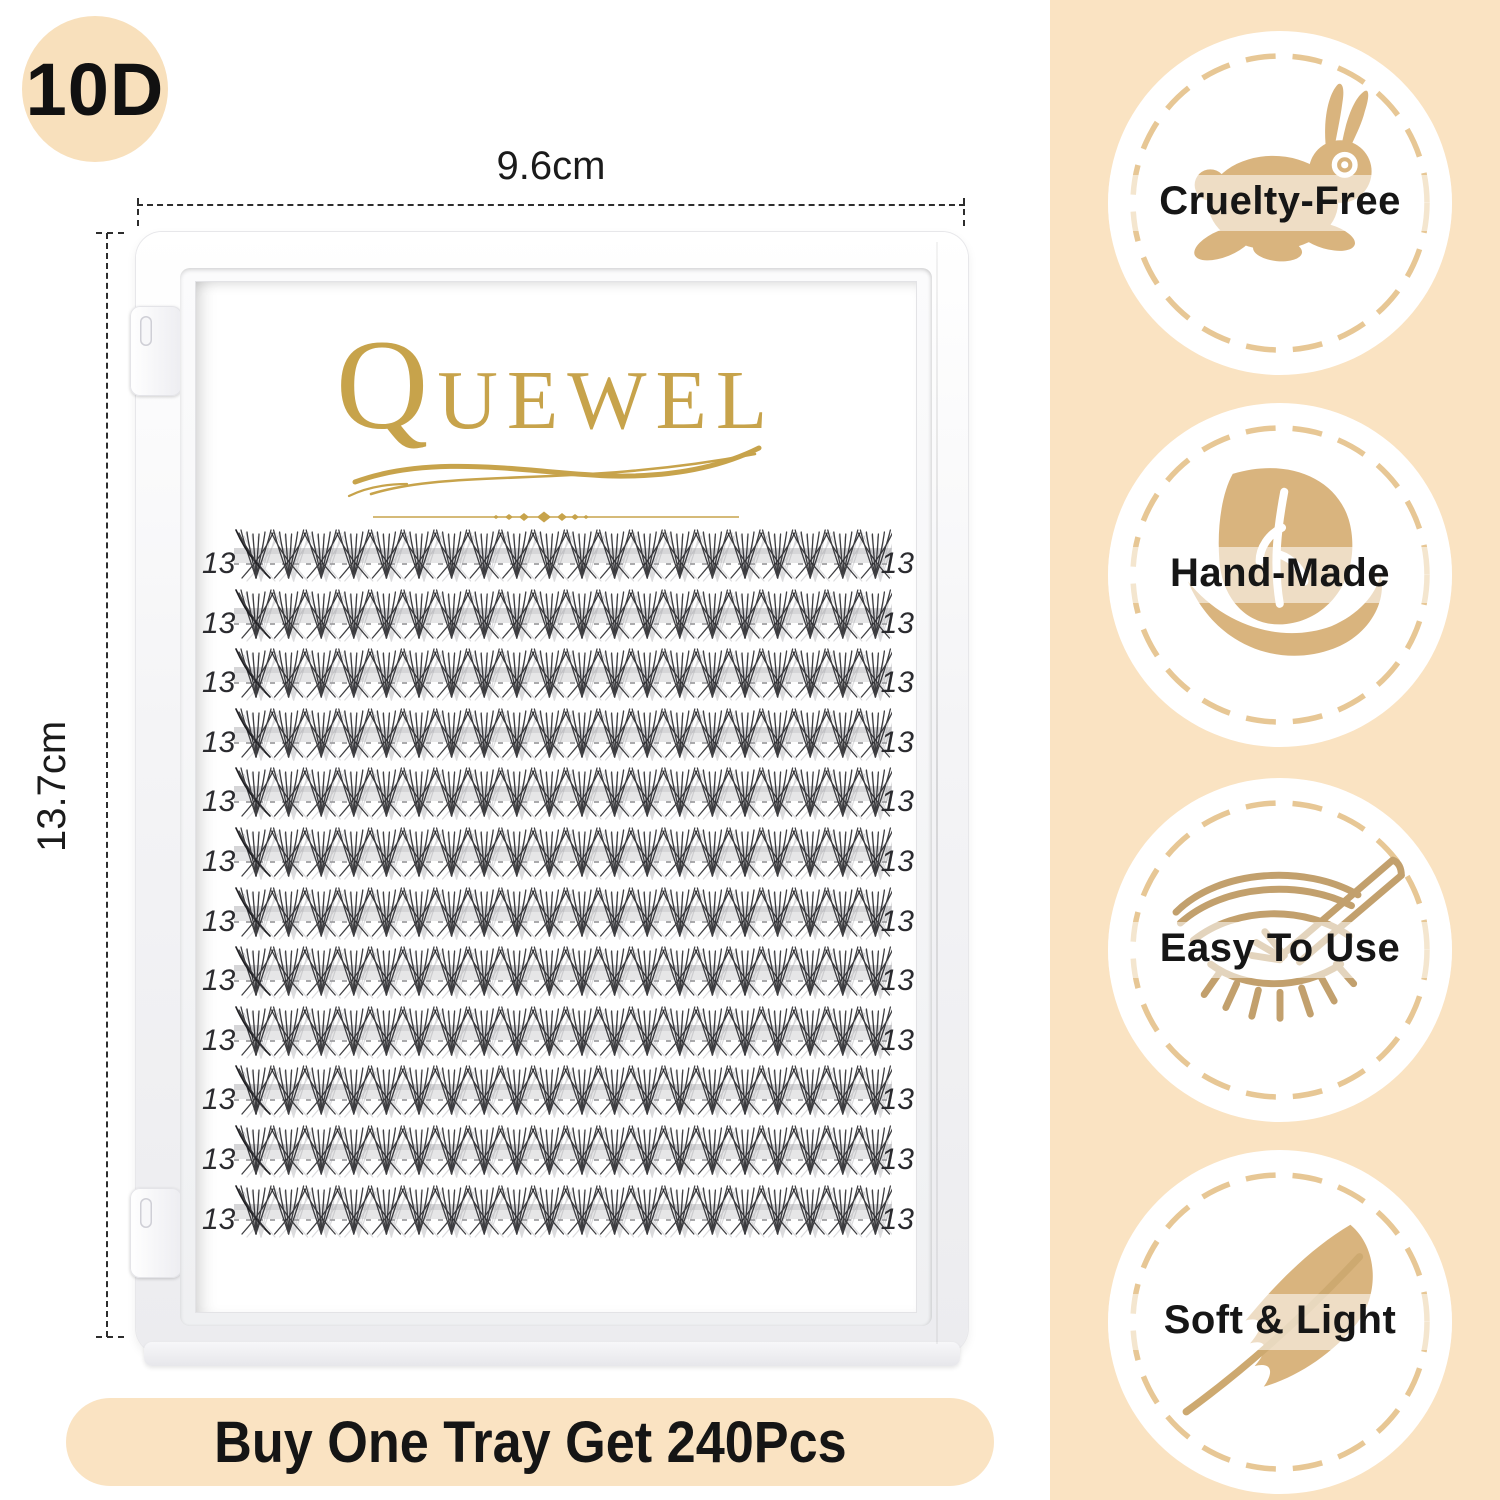  I want to click on promo-banner-text: Buy One Tray Get 240Pcs, so click(530, 1442).